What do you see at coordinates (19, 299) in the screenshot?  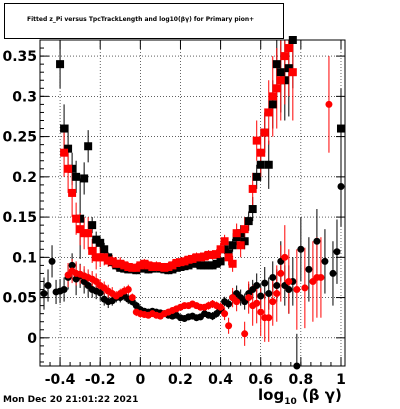 I see `y-tick-label: 0.05` at bounding box center [19, 299].